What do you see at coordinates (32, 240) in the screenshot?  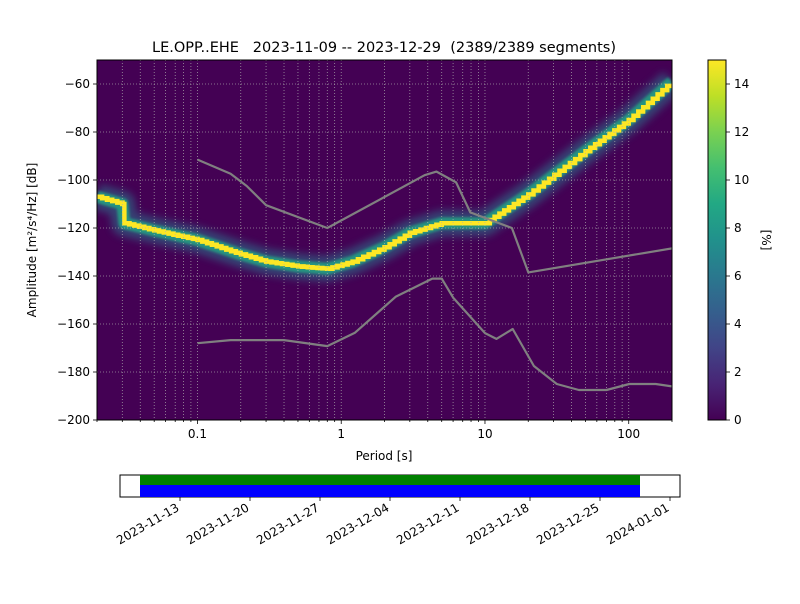 I see `y-axis-label: Amplitude [m²/s⁴/Hz] [dB]` at bounding box center [32, 240].